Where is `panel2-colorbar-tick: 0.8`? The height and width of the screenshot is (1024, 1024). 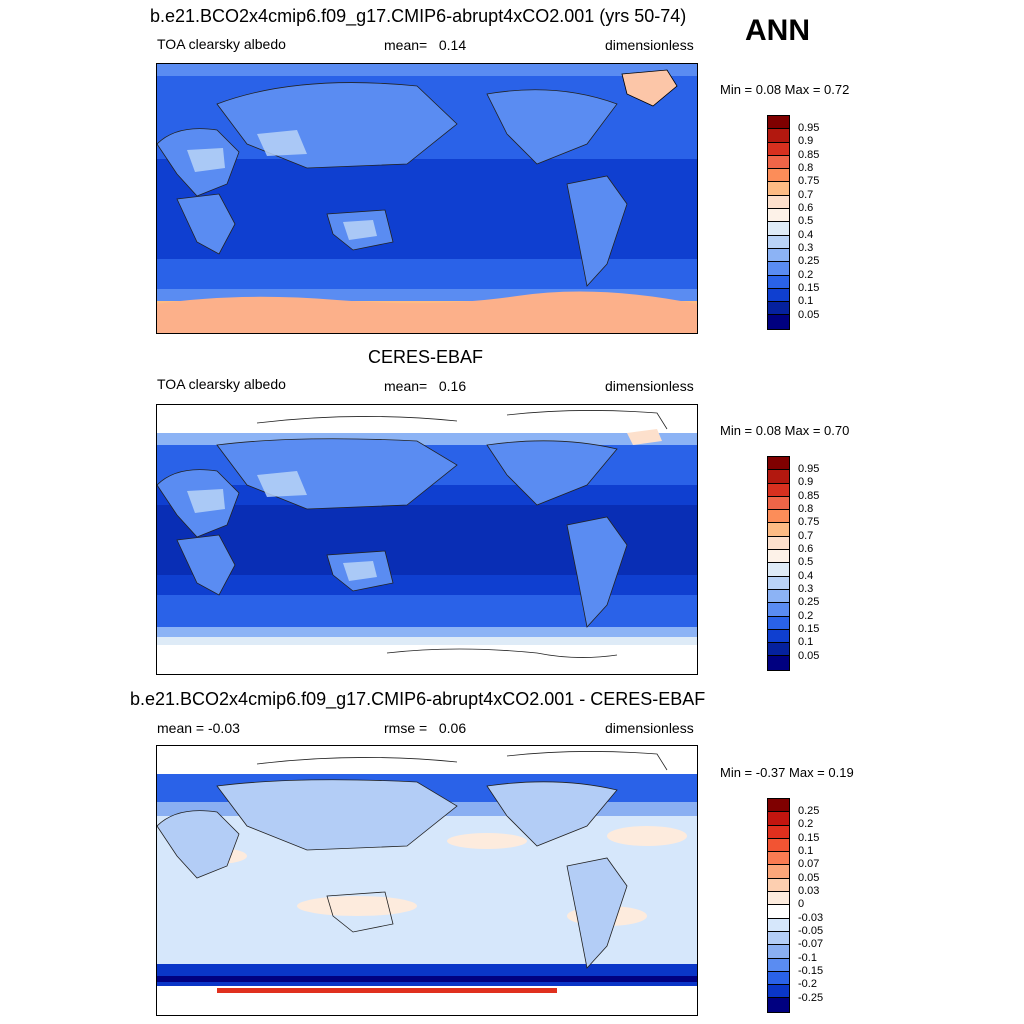 panel2-colorbar-tick: 0.8 is located at coordinates (806, 509).